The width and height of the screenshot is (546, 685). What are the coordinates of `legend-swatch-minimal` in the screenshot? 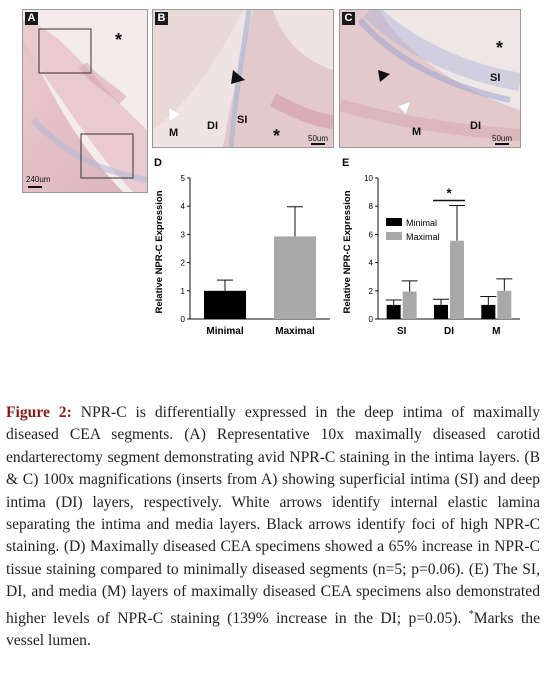 It's located at (394, 222).